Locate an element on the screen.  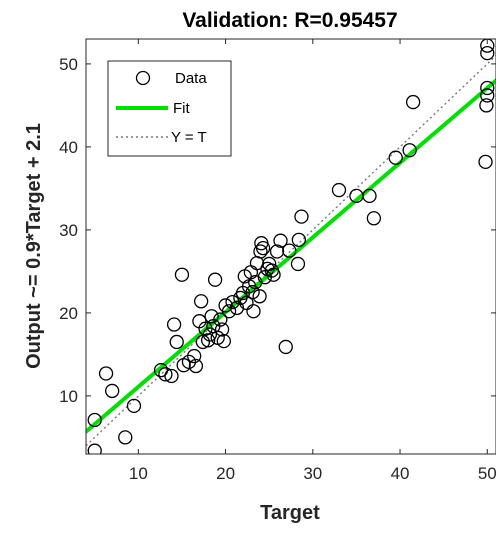
x-tick-label: 30 is located at coordinates (312, 473).